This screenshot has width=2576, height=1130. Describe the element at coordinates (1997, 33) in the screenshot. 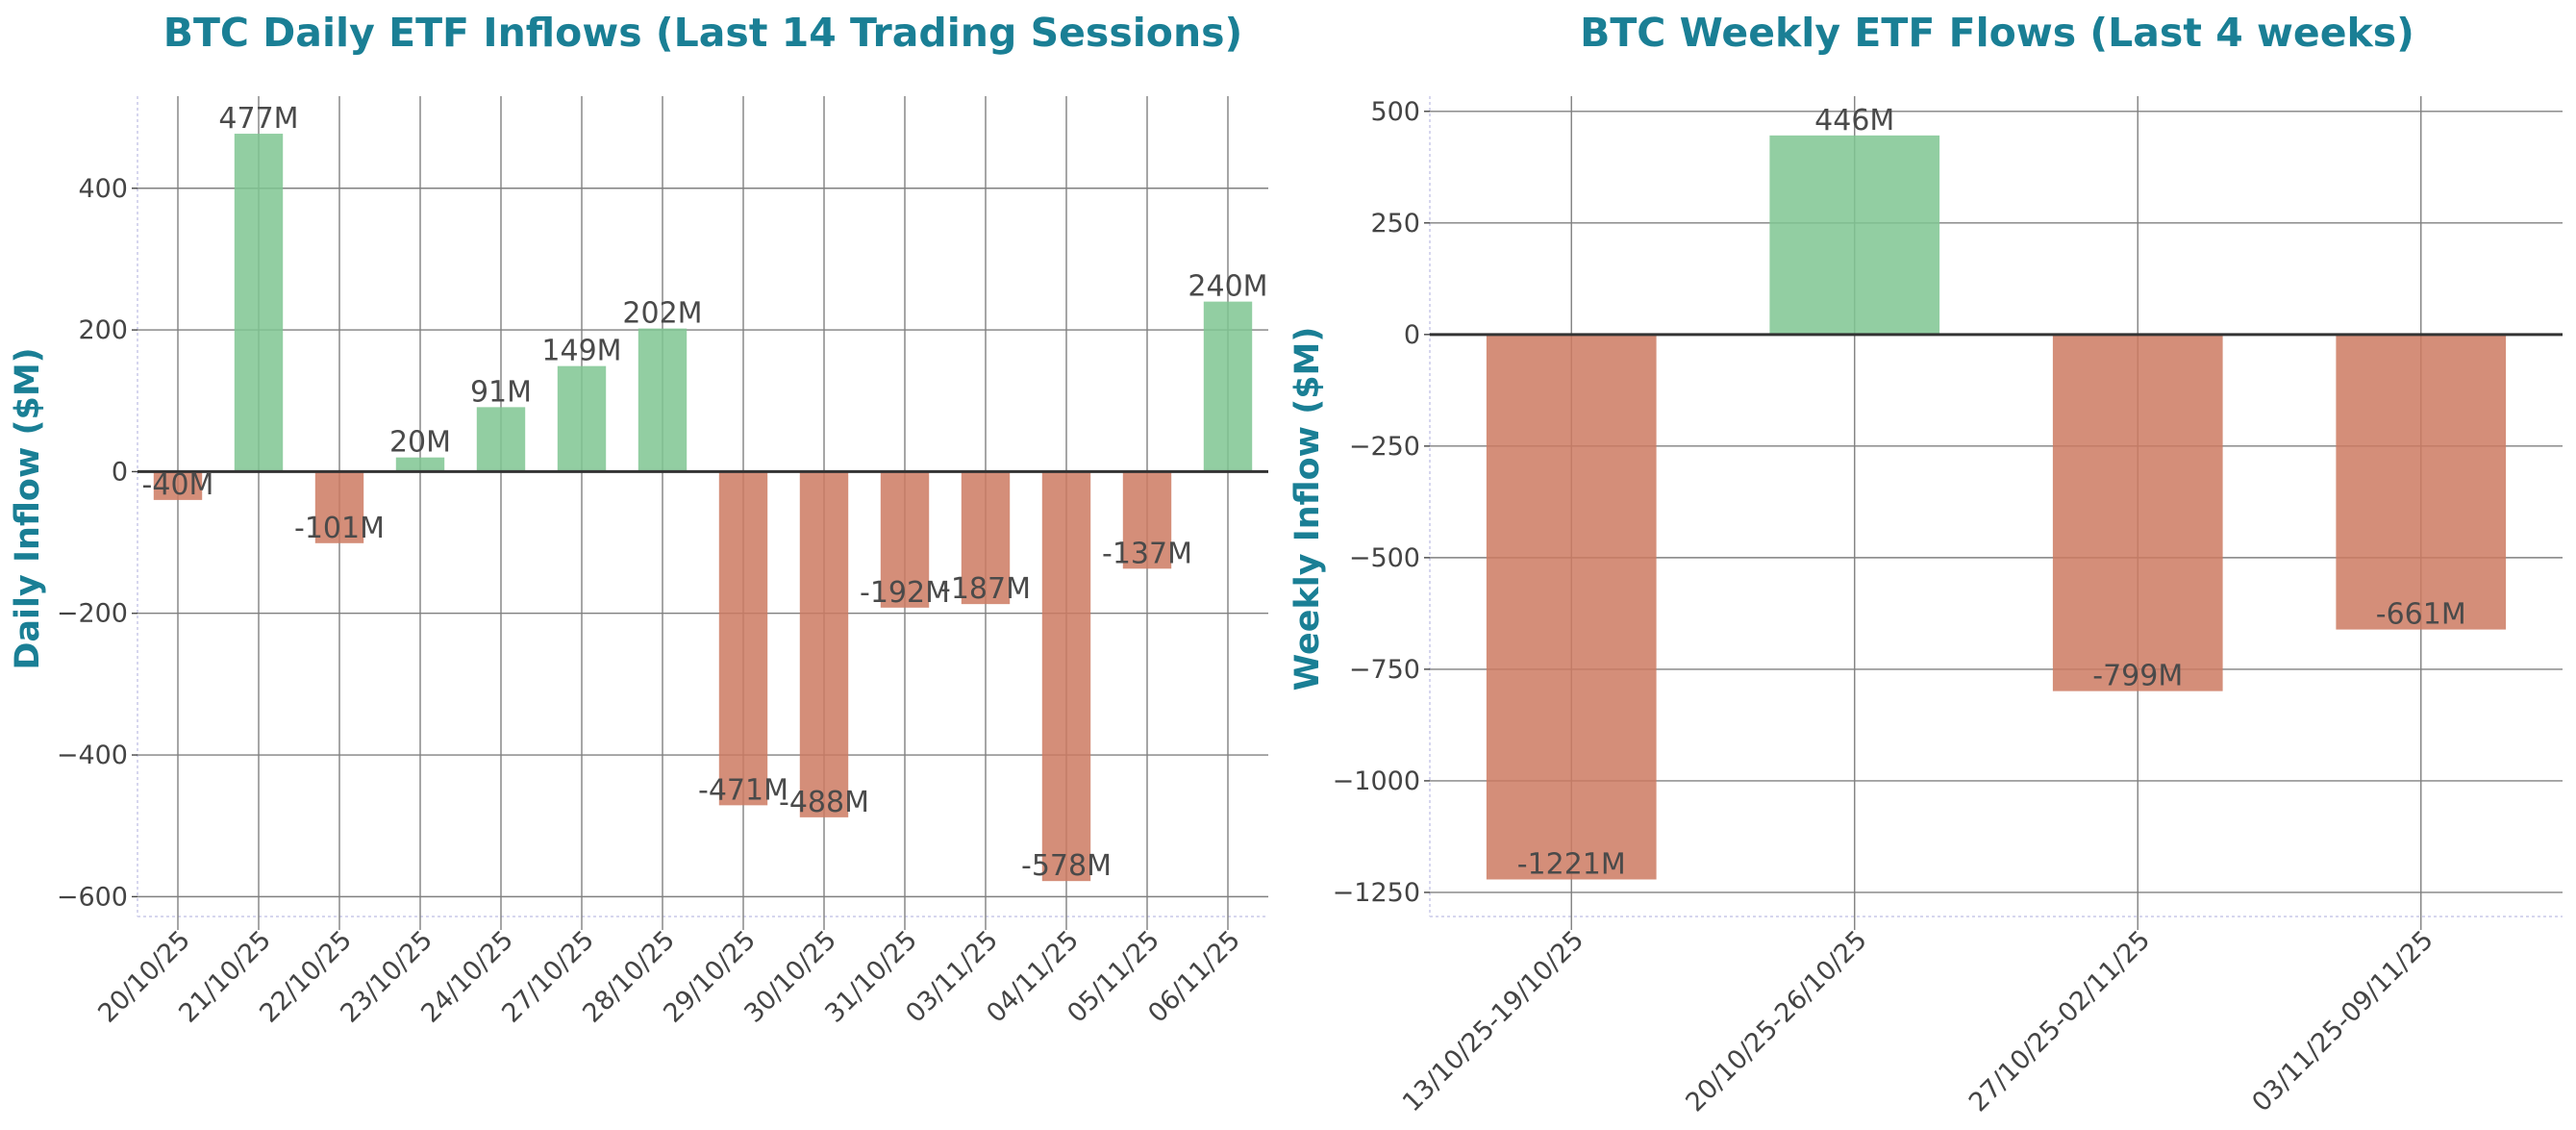

I see `weekly-chart-title: BTC Weekly ETF Flows (Last 4 weeks)` at that location.